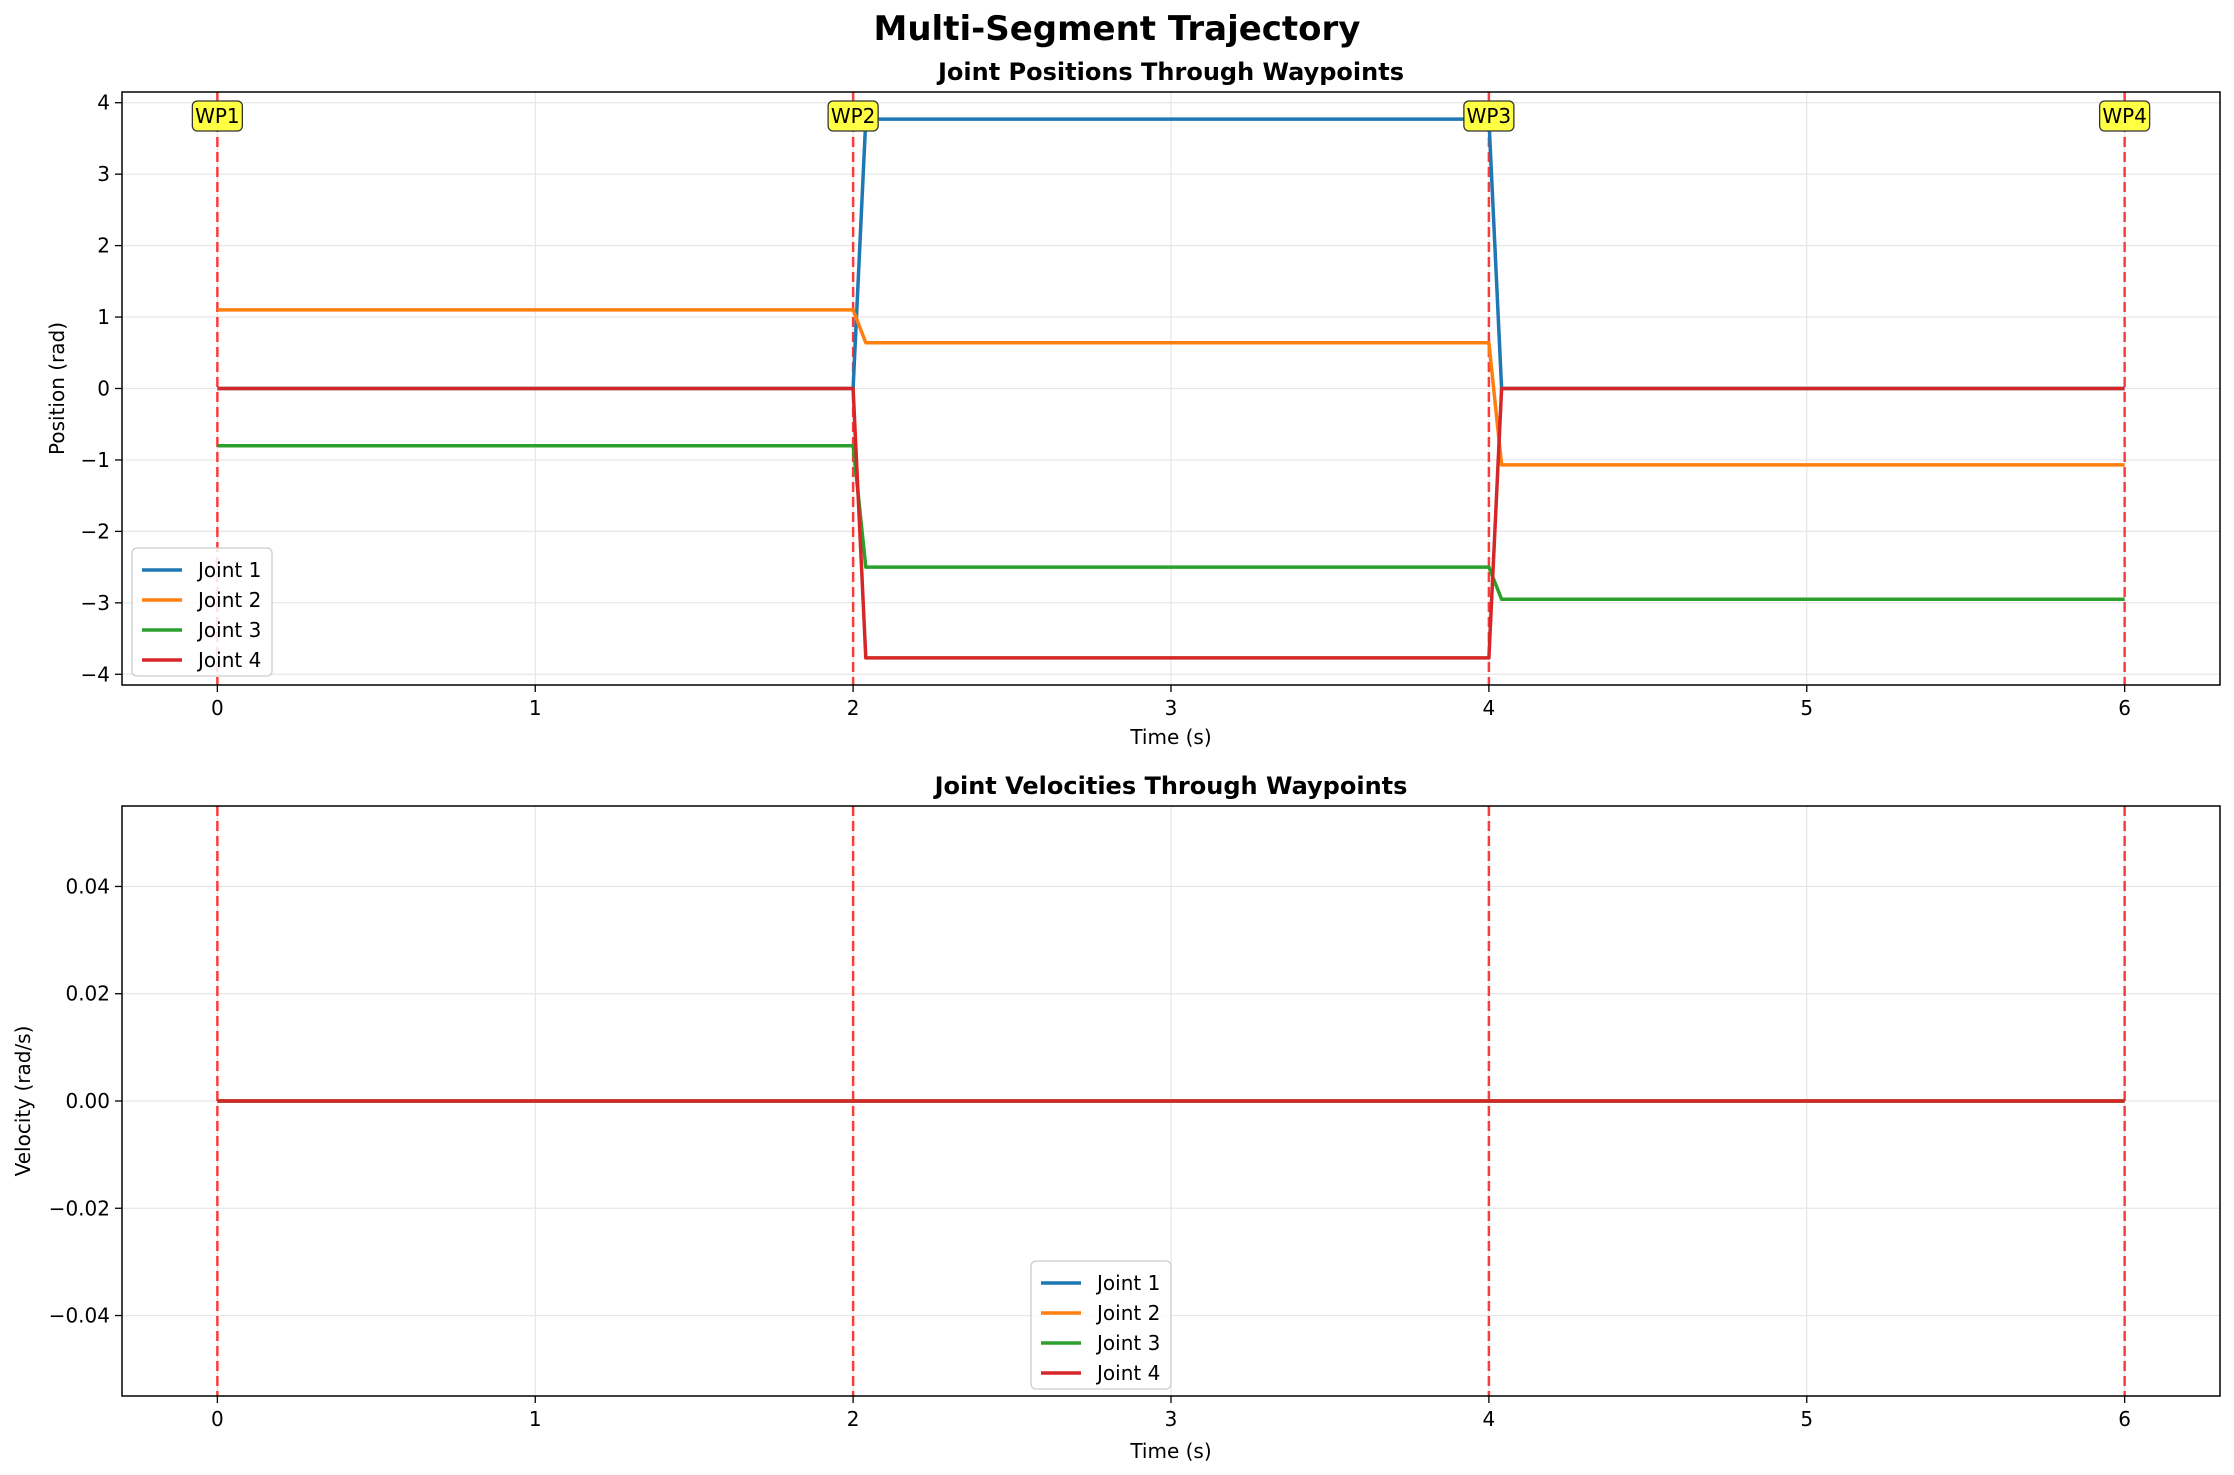  Describe the element at coordinates (95, 674) in the screenshot. I see `y-tick-label: −4` at that location.